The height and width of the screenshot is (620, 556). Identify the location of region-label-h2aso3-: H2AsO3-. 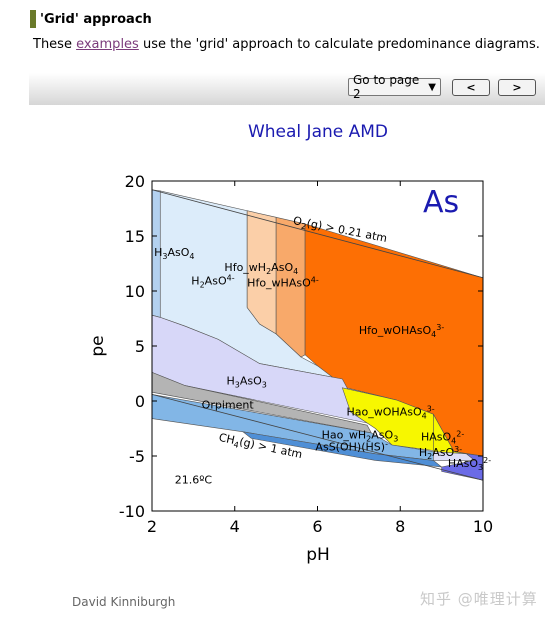
(440, 453).